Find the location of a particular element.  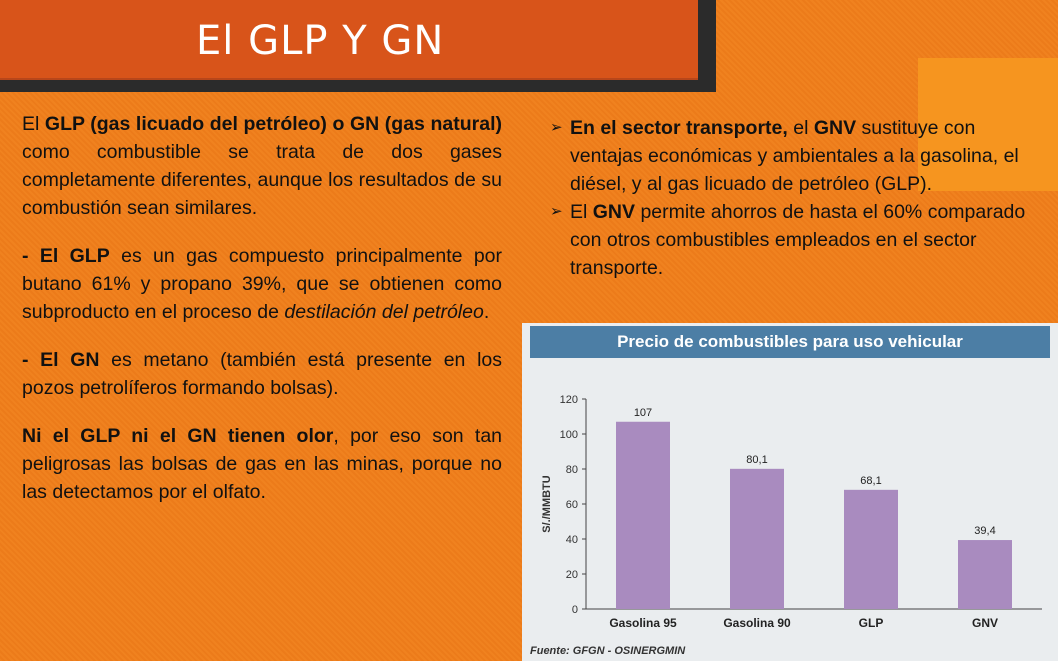

bar-value-label: 39,4 is located at coordinates (984, 531).